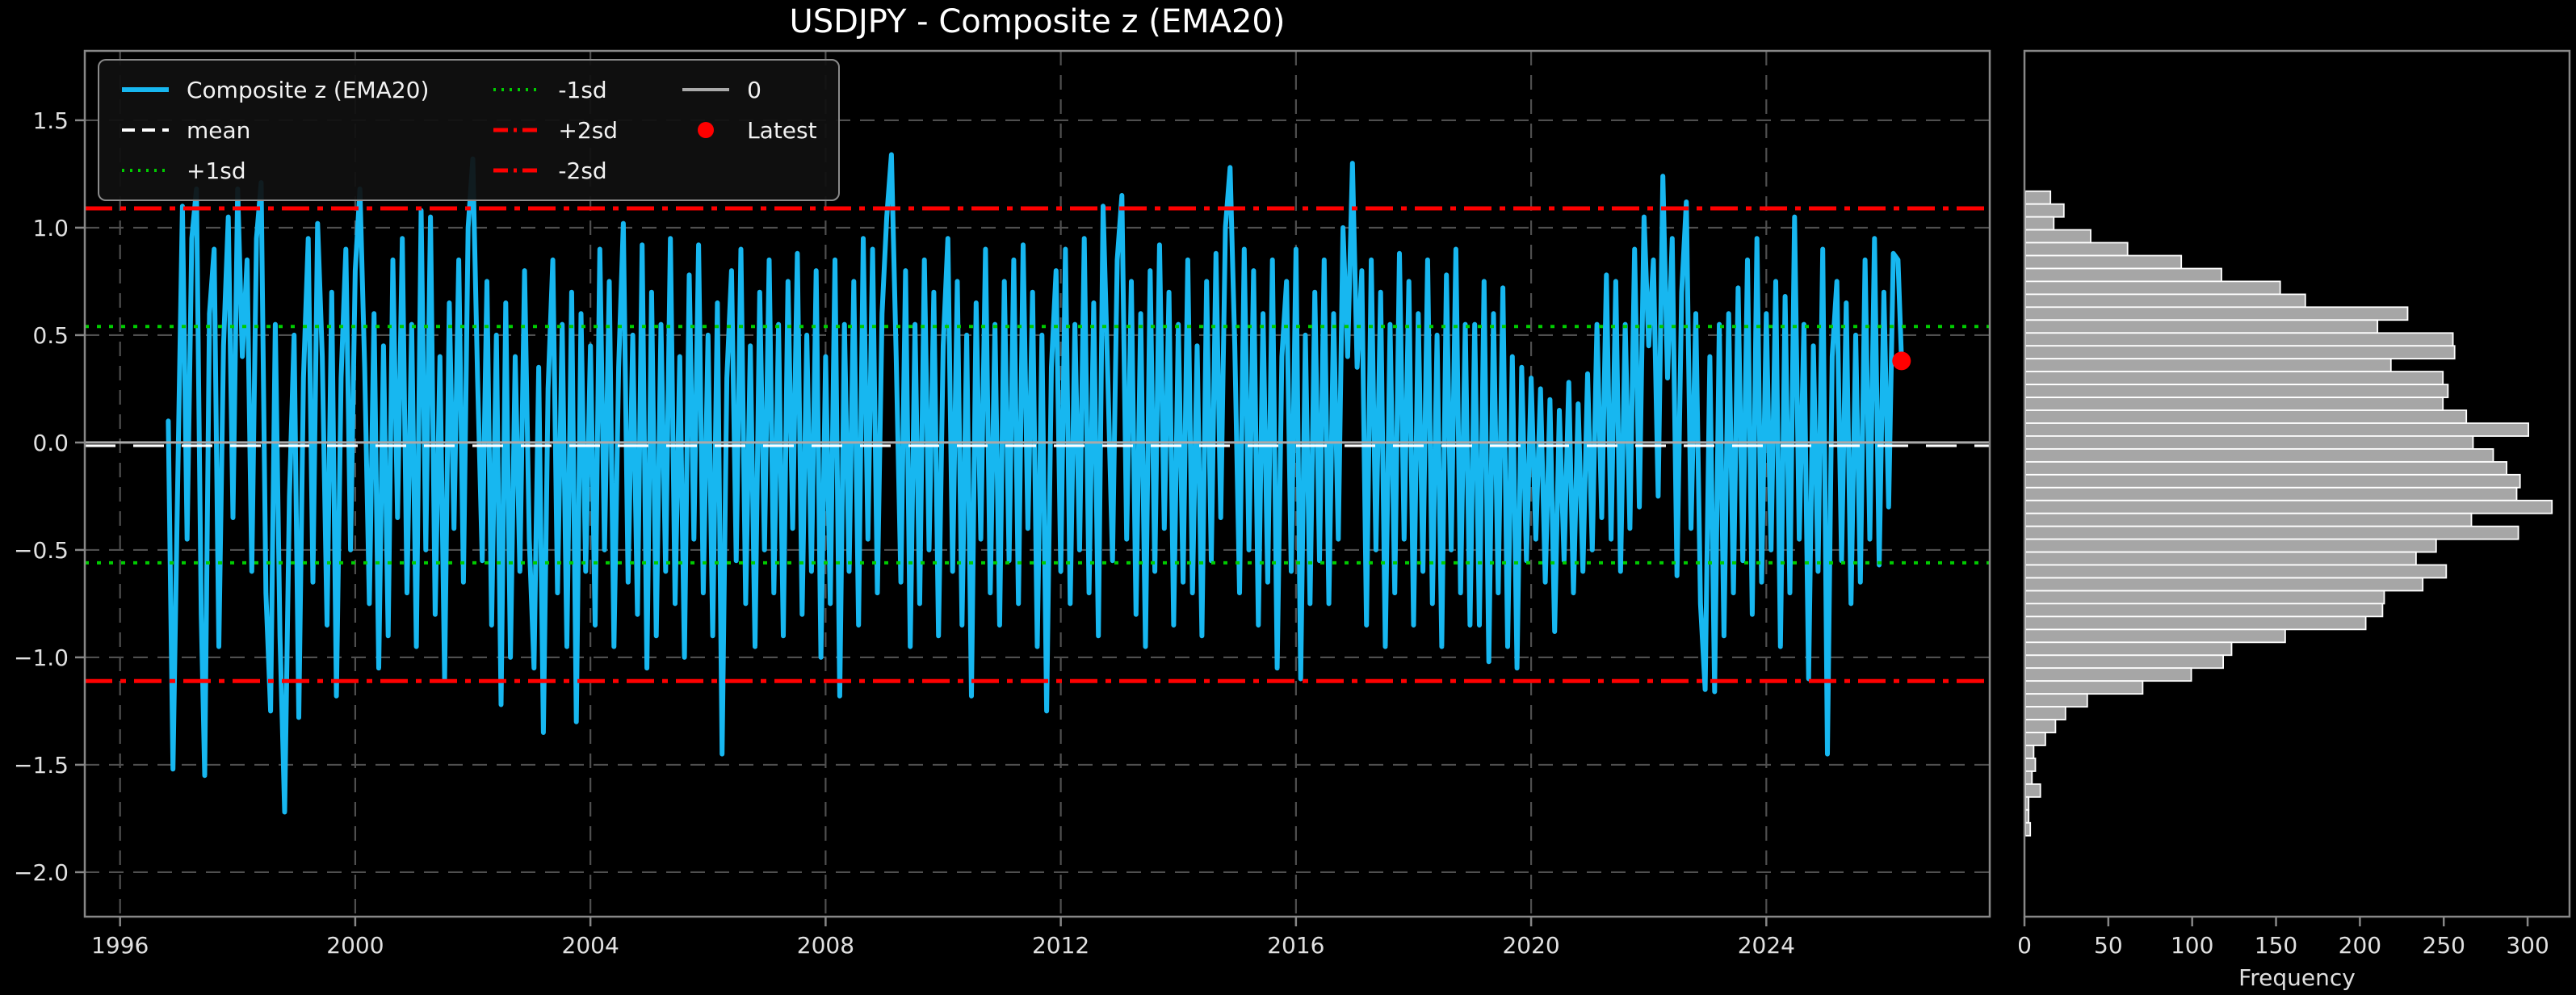 The image size is (2576, 995). What do you see at coordinates (1766, 945) in the screenshot?
I see `tick-label-x: 2024` at bounding box center [1766, 945].